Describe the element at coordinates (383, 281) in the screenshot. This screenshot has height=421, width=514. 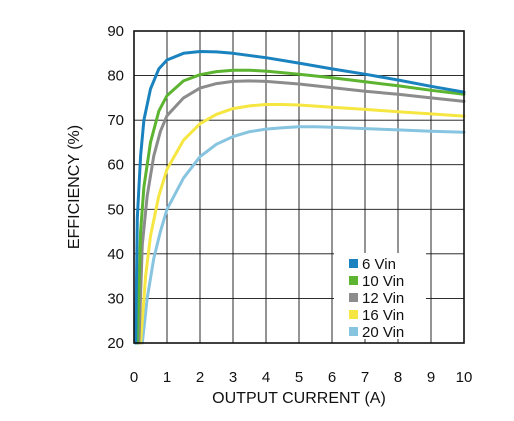
I see `legend-label: 10 Vin` at that location.